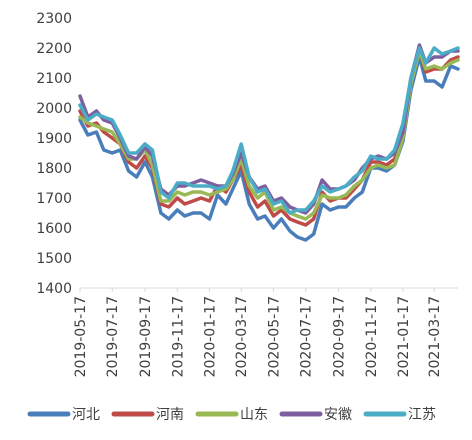  Describe the element at coordinates (274, 336) in the screenshot. I see `x-tick-label: 2020-05-17` at that location.